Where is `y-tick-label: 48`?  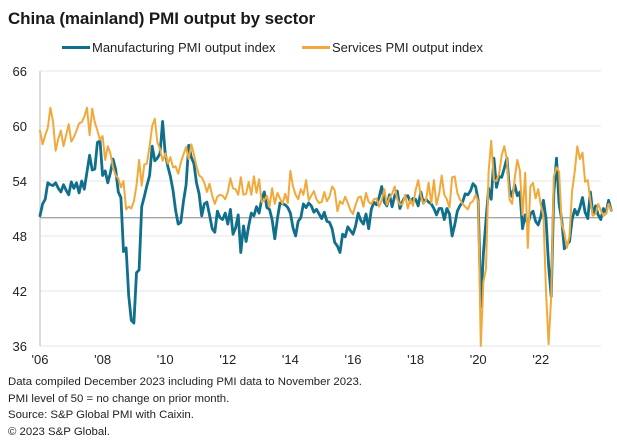
y-tick-label: 48 is located at coordinates (20, 236).